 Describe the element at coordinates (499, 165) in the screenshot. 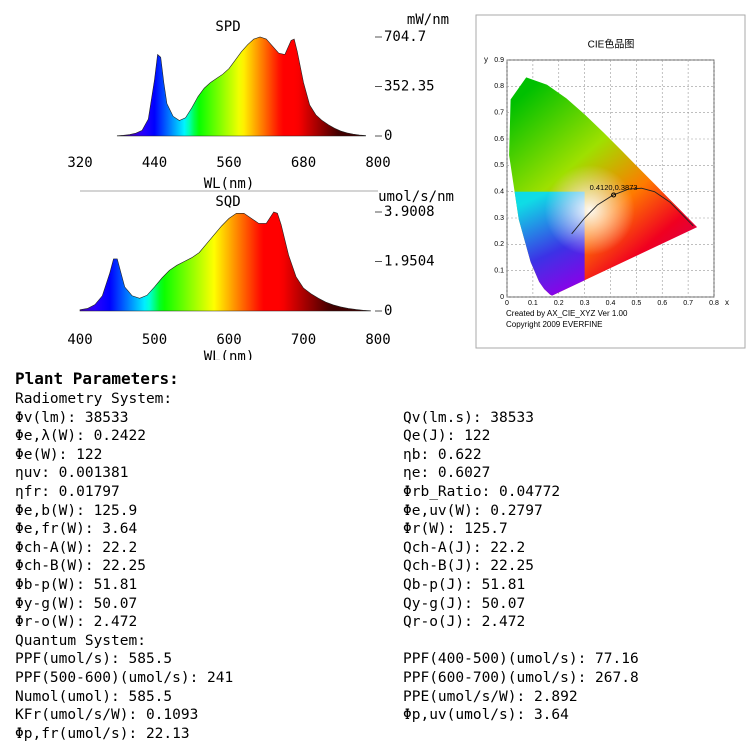

I see `y-tick-label: 0.5` at that location.